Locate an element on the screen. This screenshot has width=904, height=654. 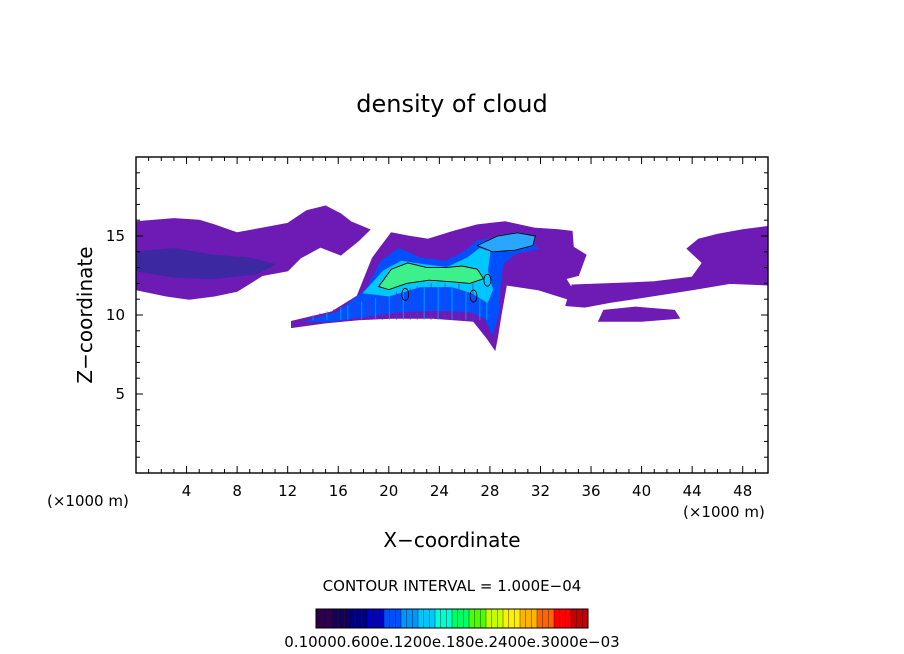
x-tick-labels: 4 8 12 16 20 24 28 32 36 40 44 48 is located at coordinates (467, 491).